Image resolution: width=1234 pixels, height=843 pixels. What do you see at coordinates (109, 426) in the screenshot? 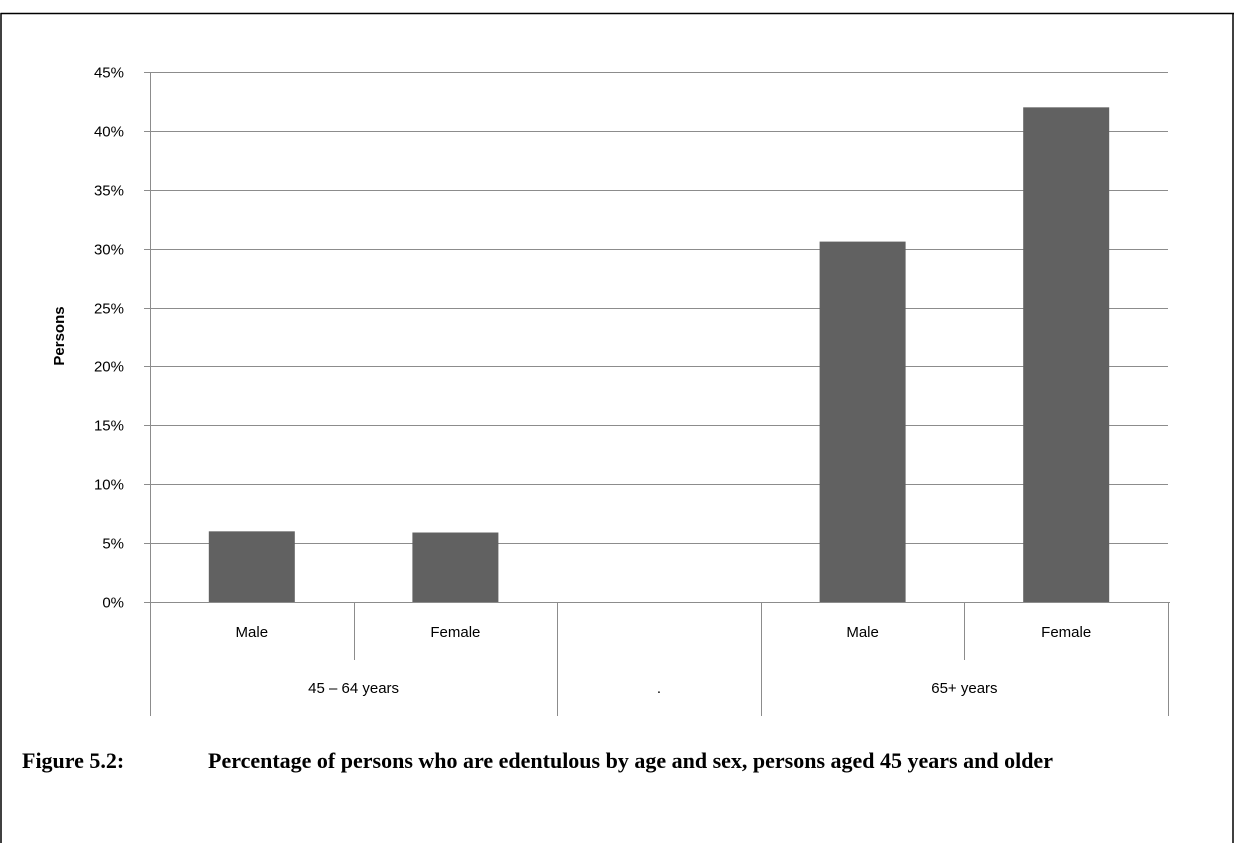
I see `y-tick-label: 15%` at bounding box center [109, 426].